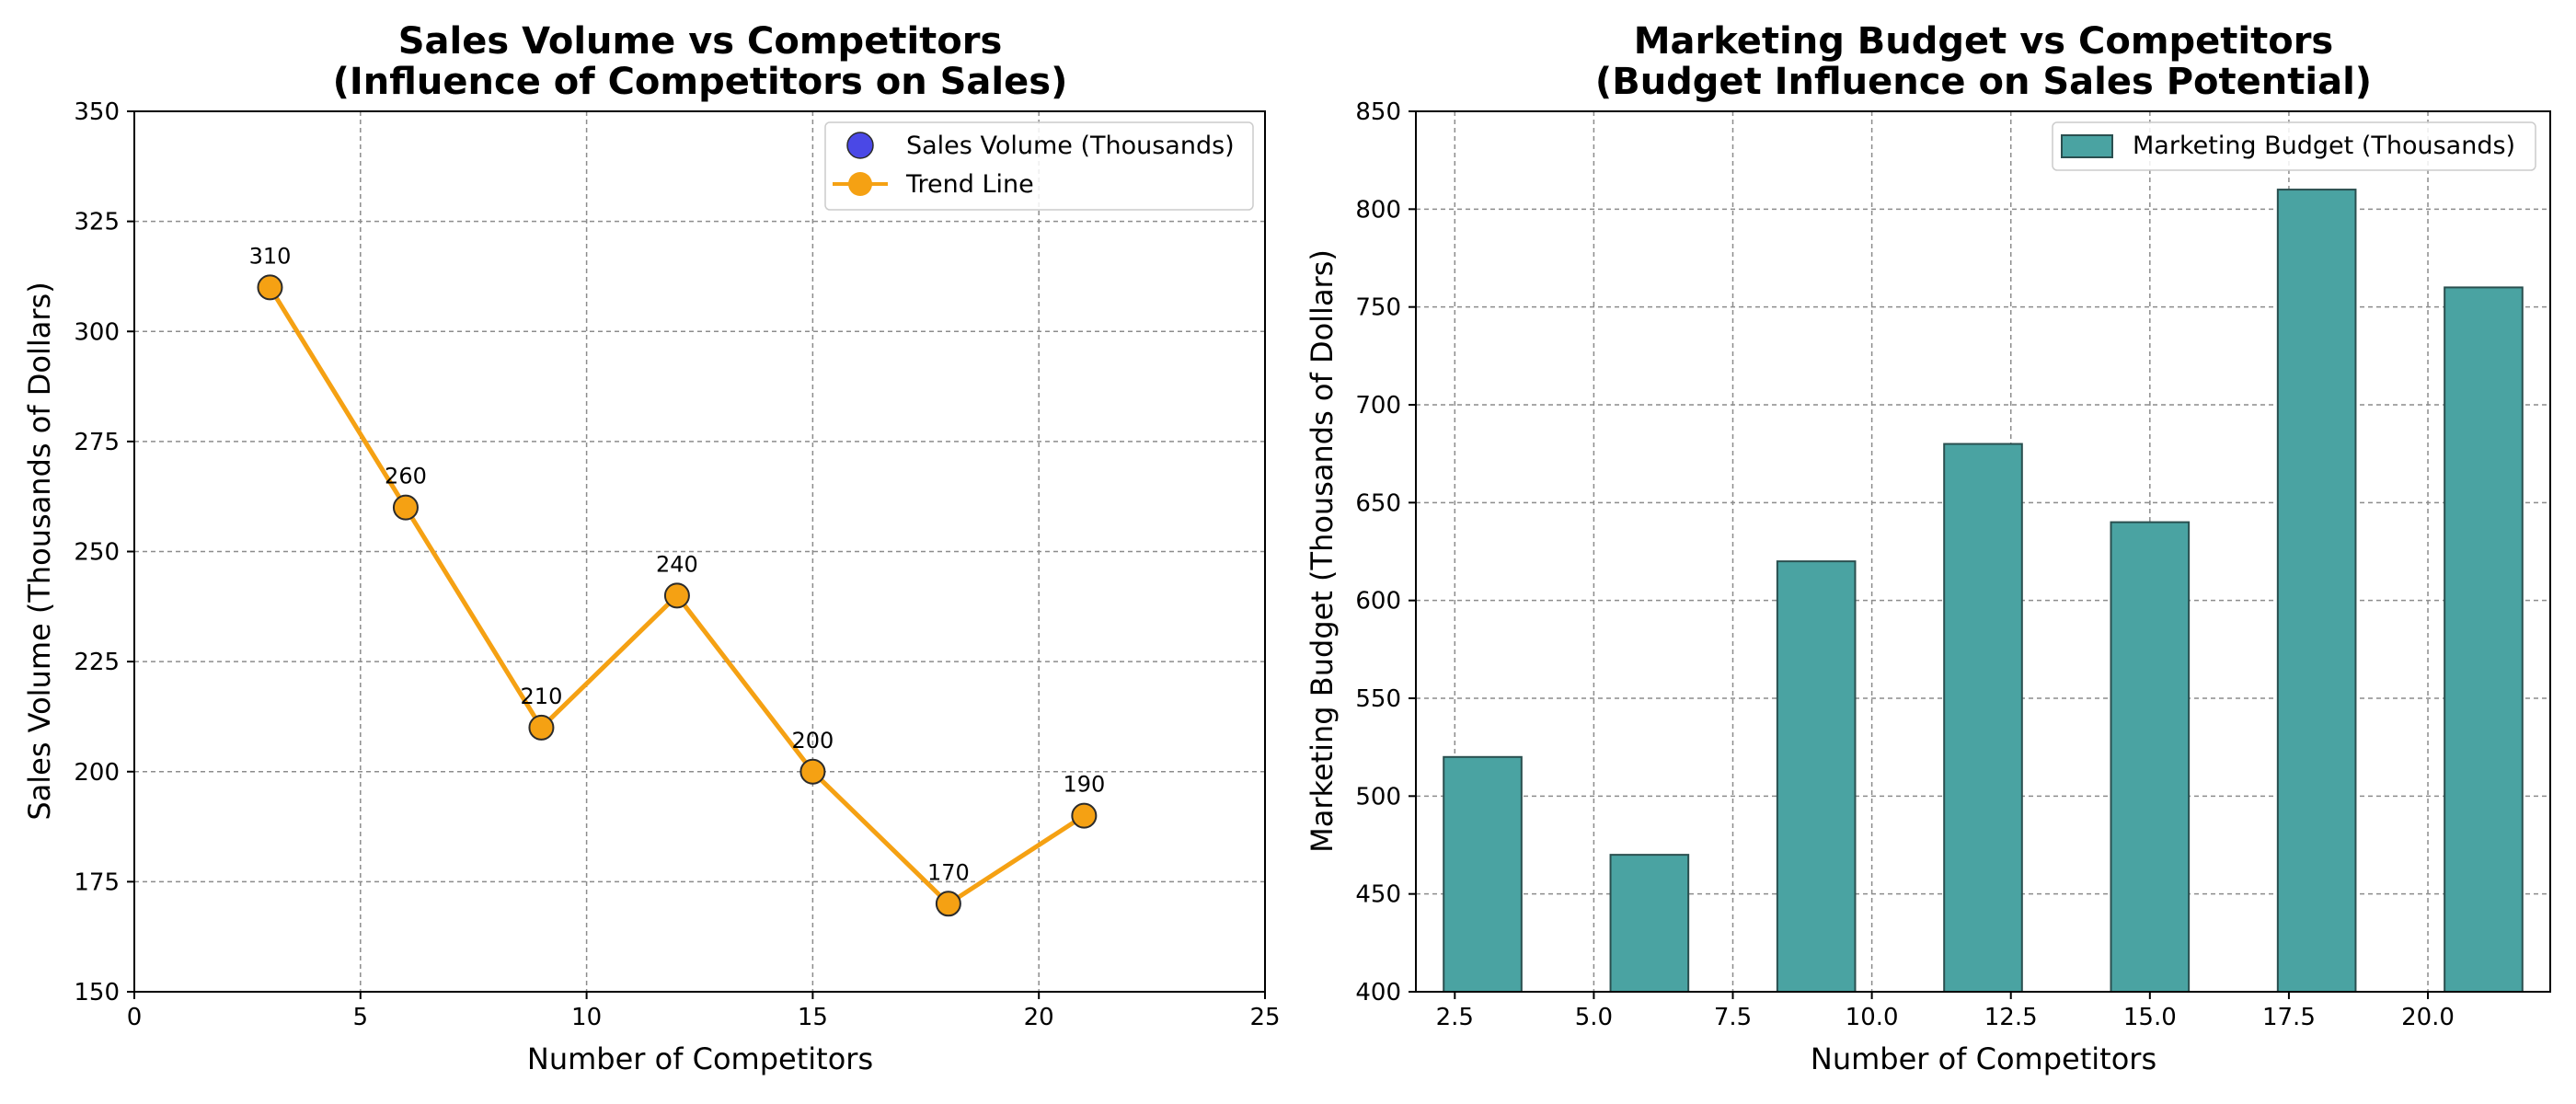  What do you see at coordinates (1264, 1018) in the screenshot?
I see `chart1-x-tick-label: 25` at bounding box center [1264, 1018].